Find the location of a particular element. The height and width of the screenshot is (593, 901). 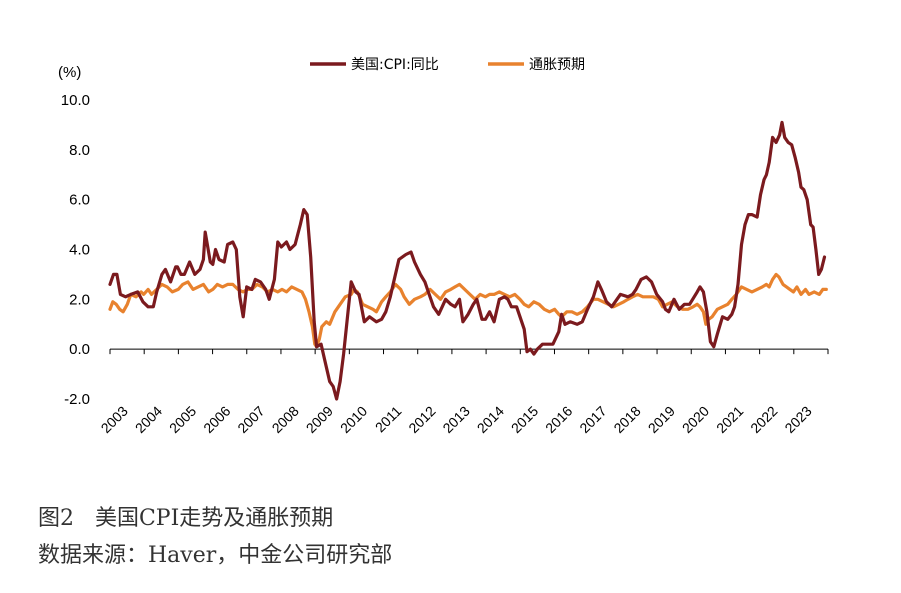

x-tick-label: 2022 is located at coordinates (763, 419).